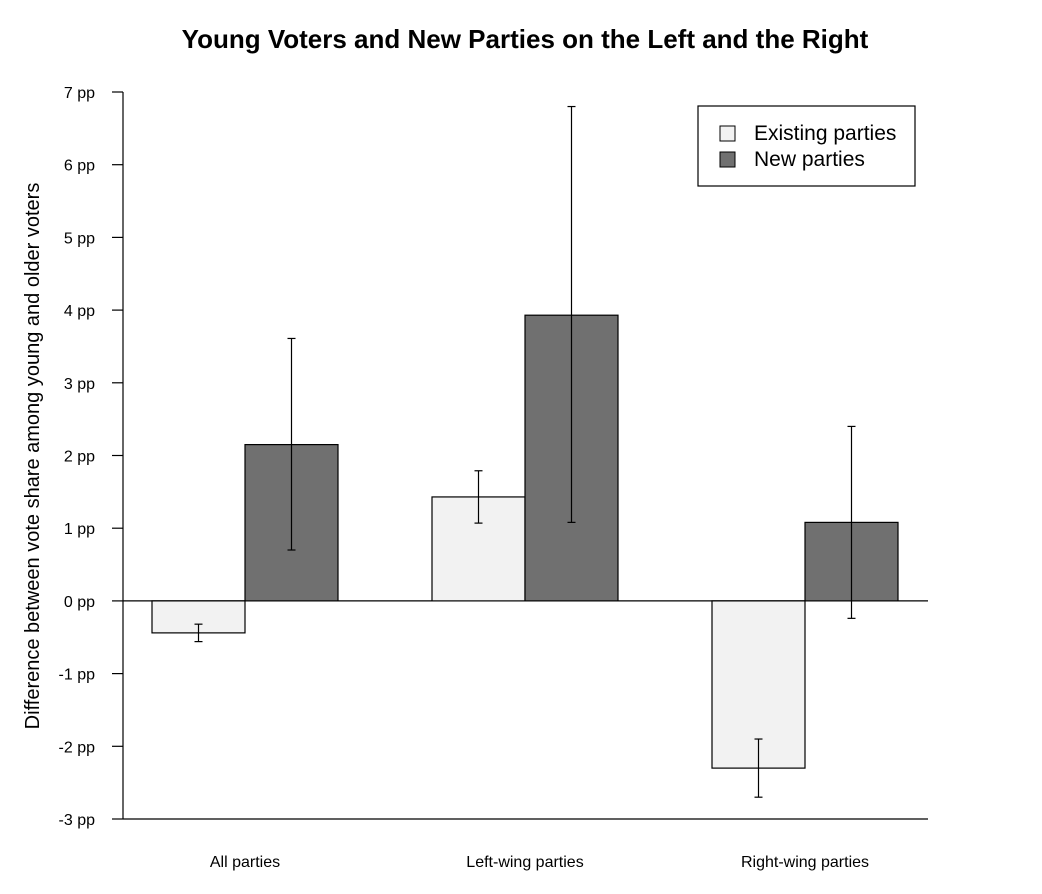 The image size is (1042, 894). What do you see at coordinates (79, 166) in the screenshot?
I see `y-tick-label: 6 pp` at bounding box center [79, 166].